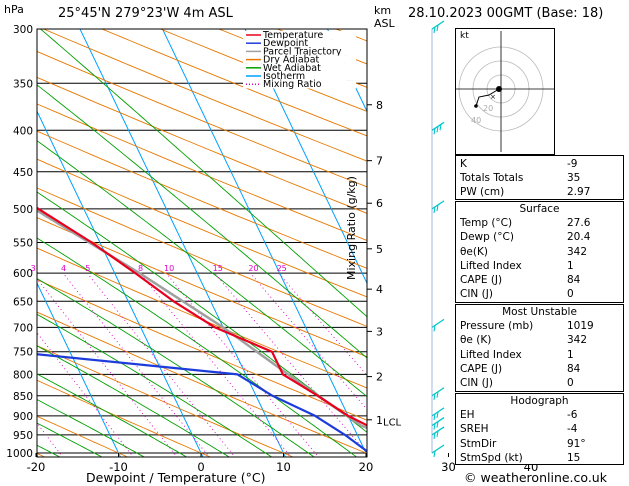  What do you see at coordinates (351, 228) in the screenshot?
I see `mixing-ratio-axis-label: Mixing Ratio (g/kg)` at bounding box center [351, 228].